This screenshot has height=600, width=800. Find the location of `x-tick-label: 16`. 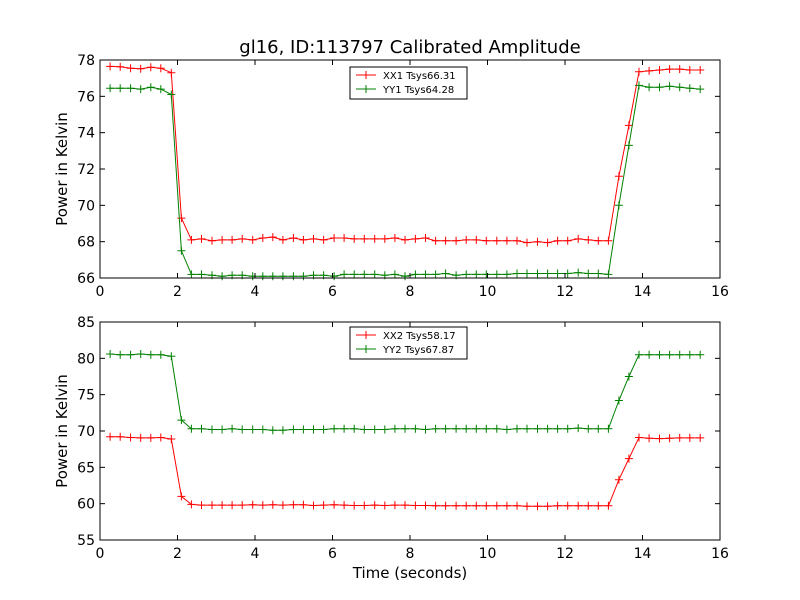

x-tick-label: 16 is located at coordinates (720, 554).